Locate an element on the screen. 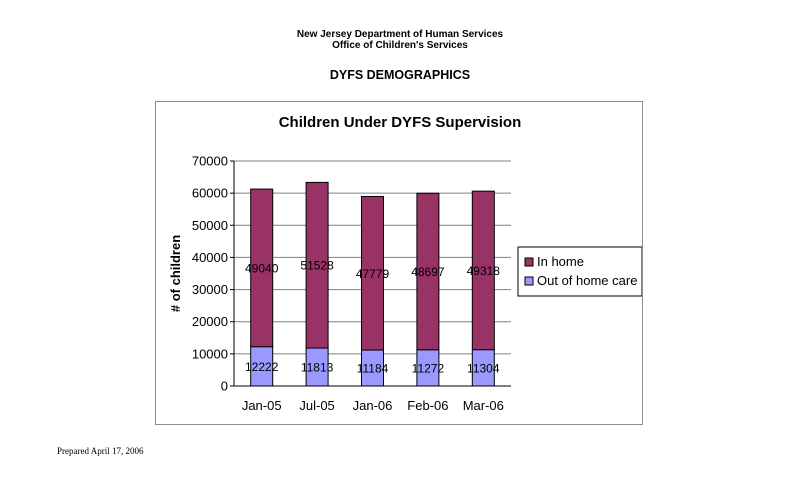  y-tick-label: 60000 is located at coordinates (210, 193).